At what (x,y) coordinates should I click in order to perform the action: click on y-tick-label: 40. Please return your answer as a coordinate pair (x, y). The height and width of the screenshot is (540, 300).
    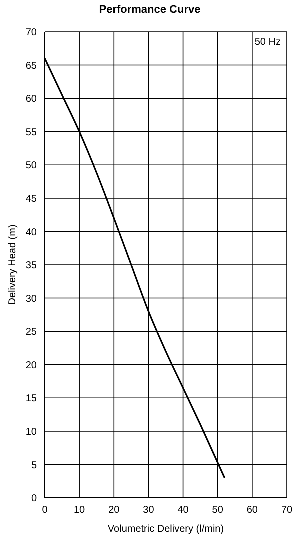
    Looking at the image, I should click on (32, 232).